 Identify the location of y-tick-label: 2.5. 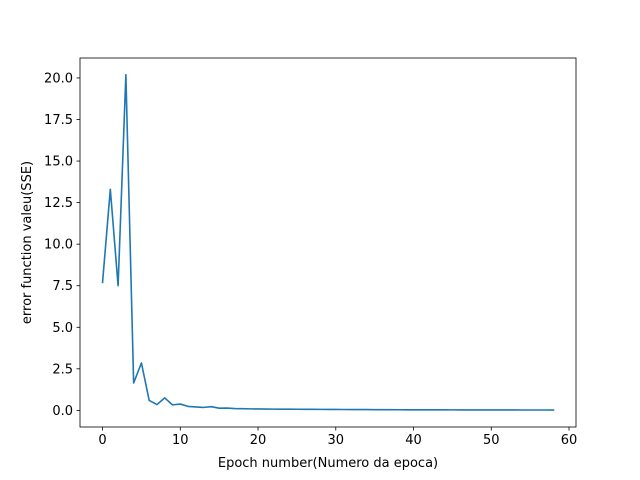
(62, 369).